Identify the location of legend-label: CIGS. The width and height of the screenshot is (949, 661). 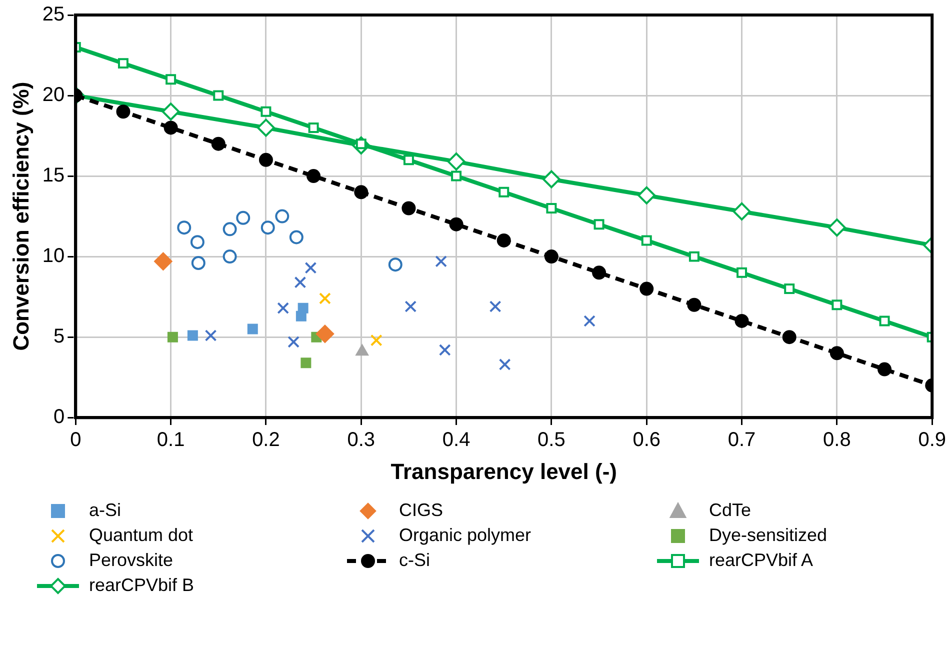
(421, 510).